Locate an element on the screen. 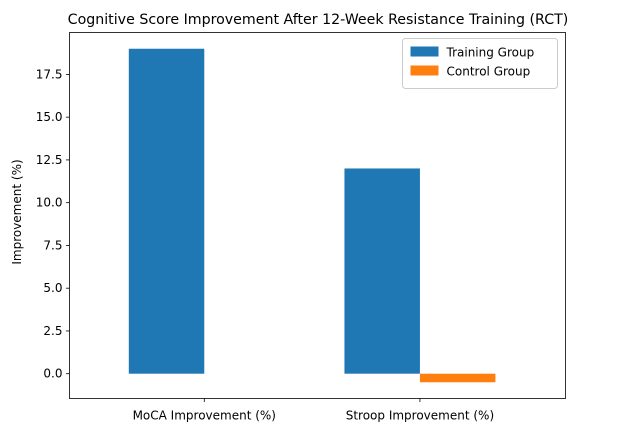  y-tick-label: 10.0 is located at coordinates (49, 203).